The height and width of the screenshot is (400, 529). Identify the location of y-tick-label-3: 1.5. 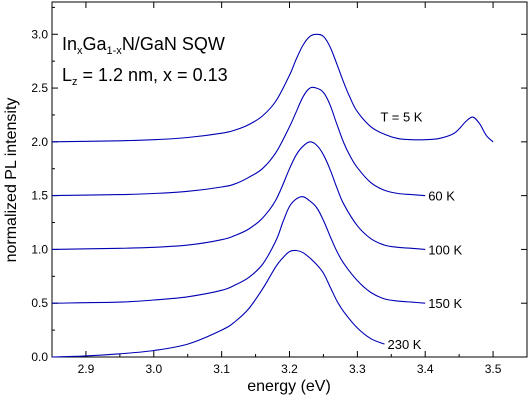
(39, 196).